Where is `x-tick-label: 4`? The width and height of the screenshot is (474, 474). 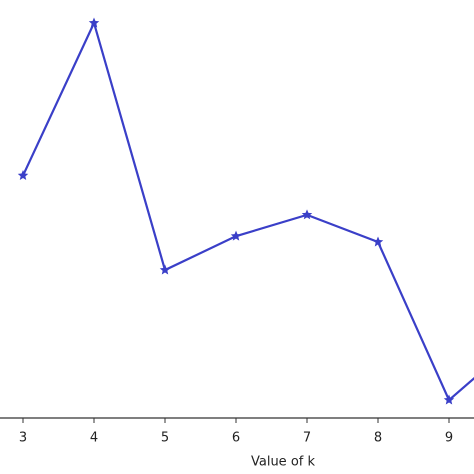
x-tick-label: 4 is located at coordinates (94, 438).